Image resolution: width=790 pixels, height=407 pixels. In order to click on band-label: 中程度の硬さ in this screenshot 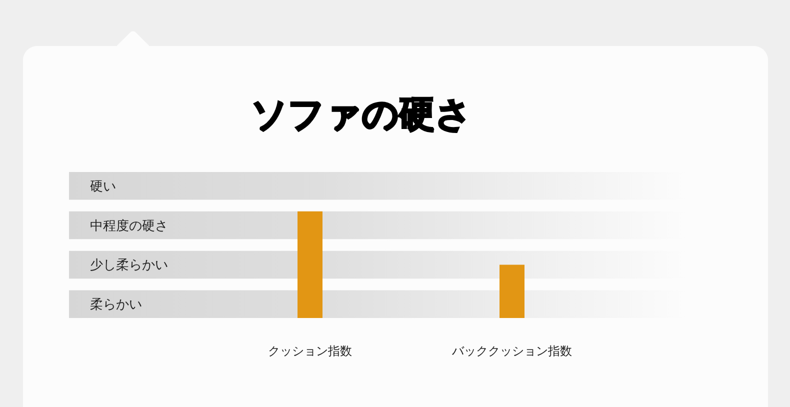, I will do `click(129, 226)`.